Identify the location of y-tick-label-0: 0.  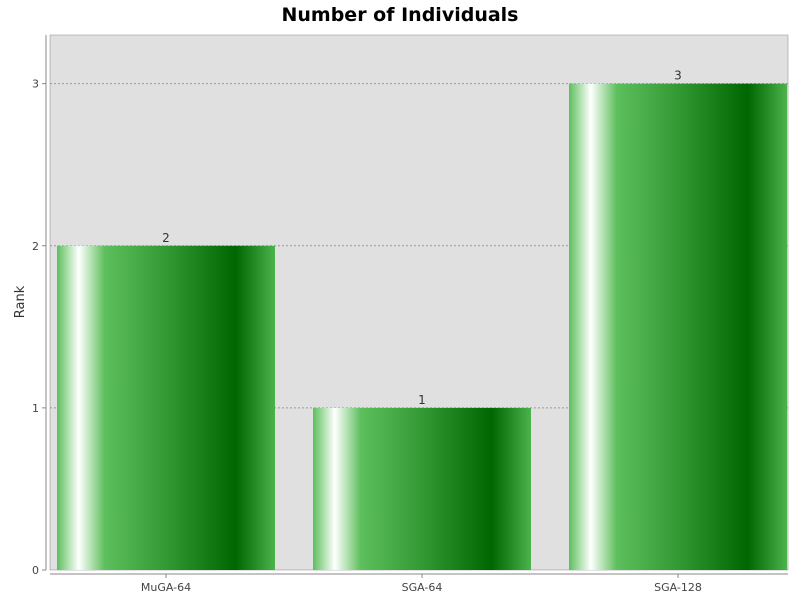
(35, 570).